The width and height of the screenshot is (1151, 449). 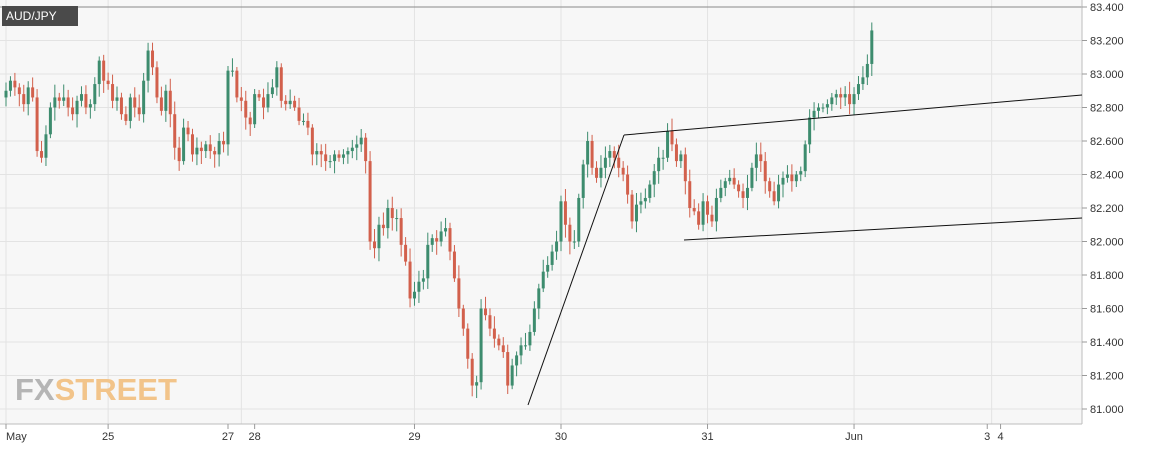 What do you see at coordinates (1107, 142) in the screenshot?
I see `y-tick-label: 82.600` at bounding box center [1107, 142].